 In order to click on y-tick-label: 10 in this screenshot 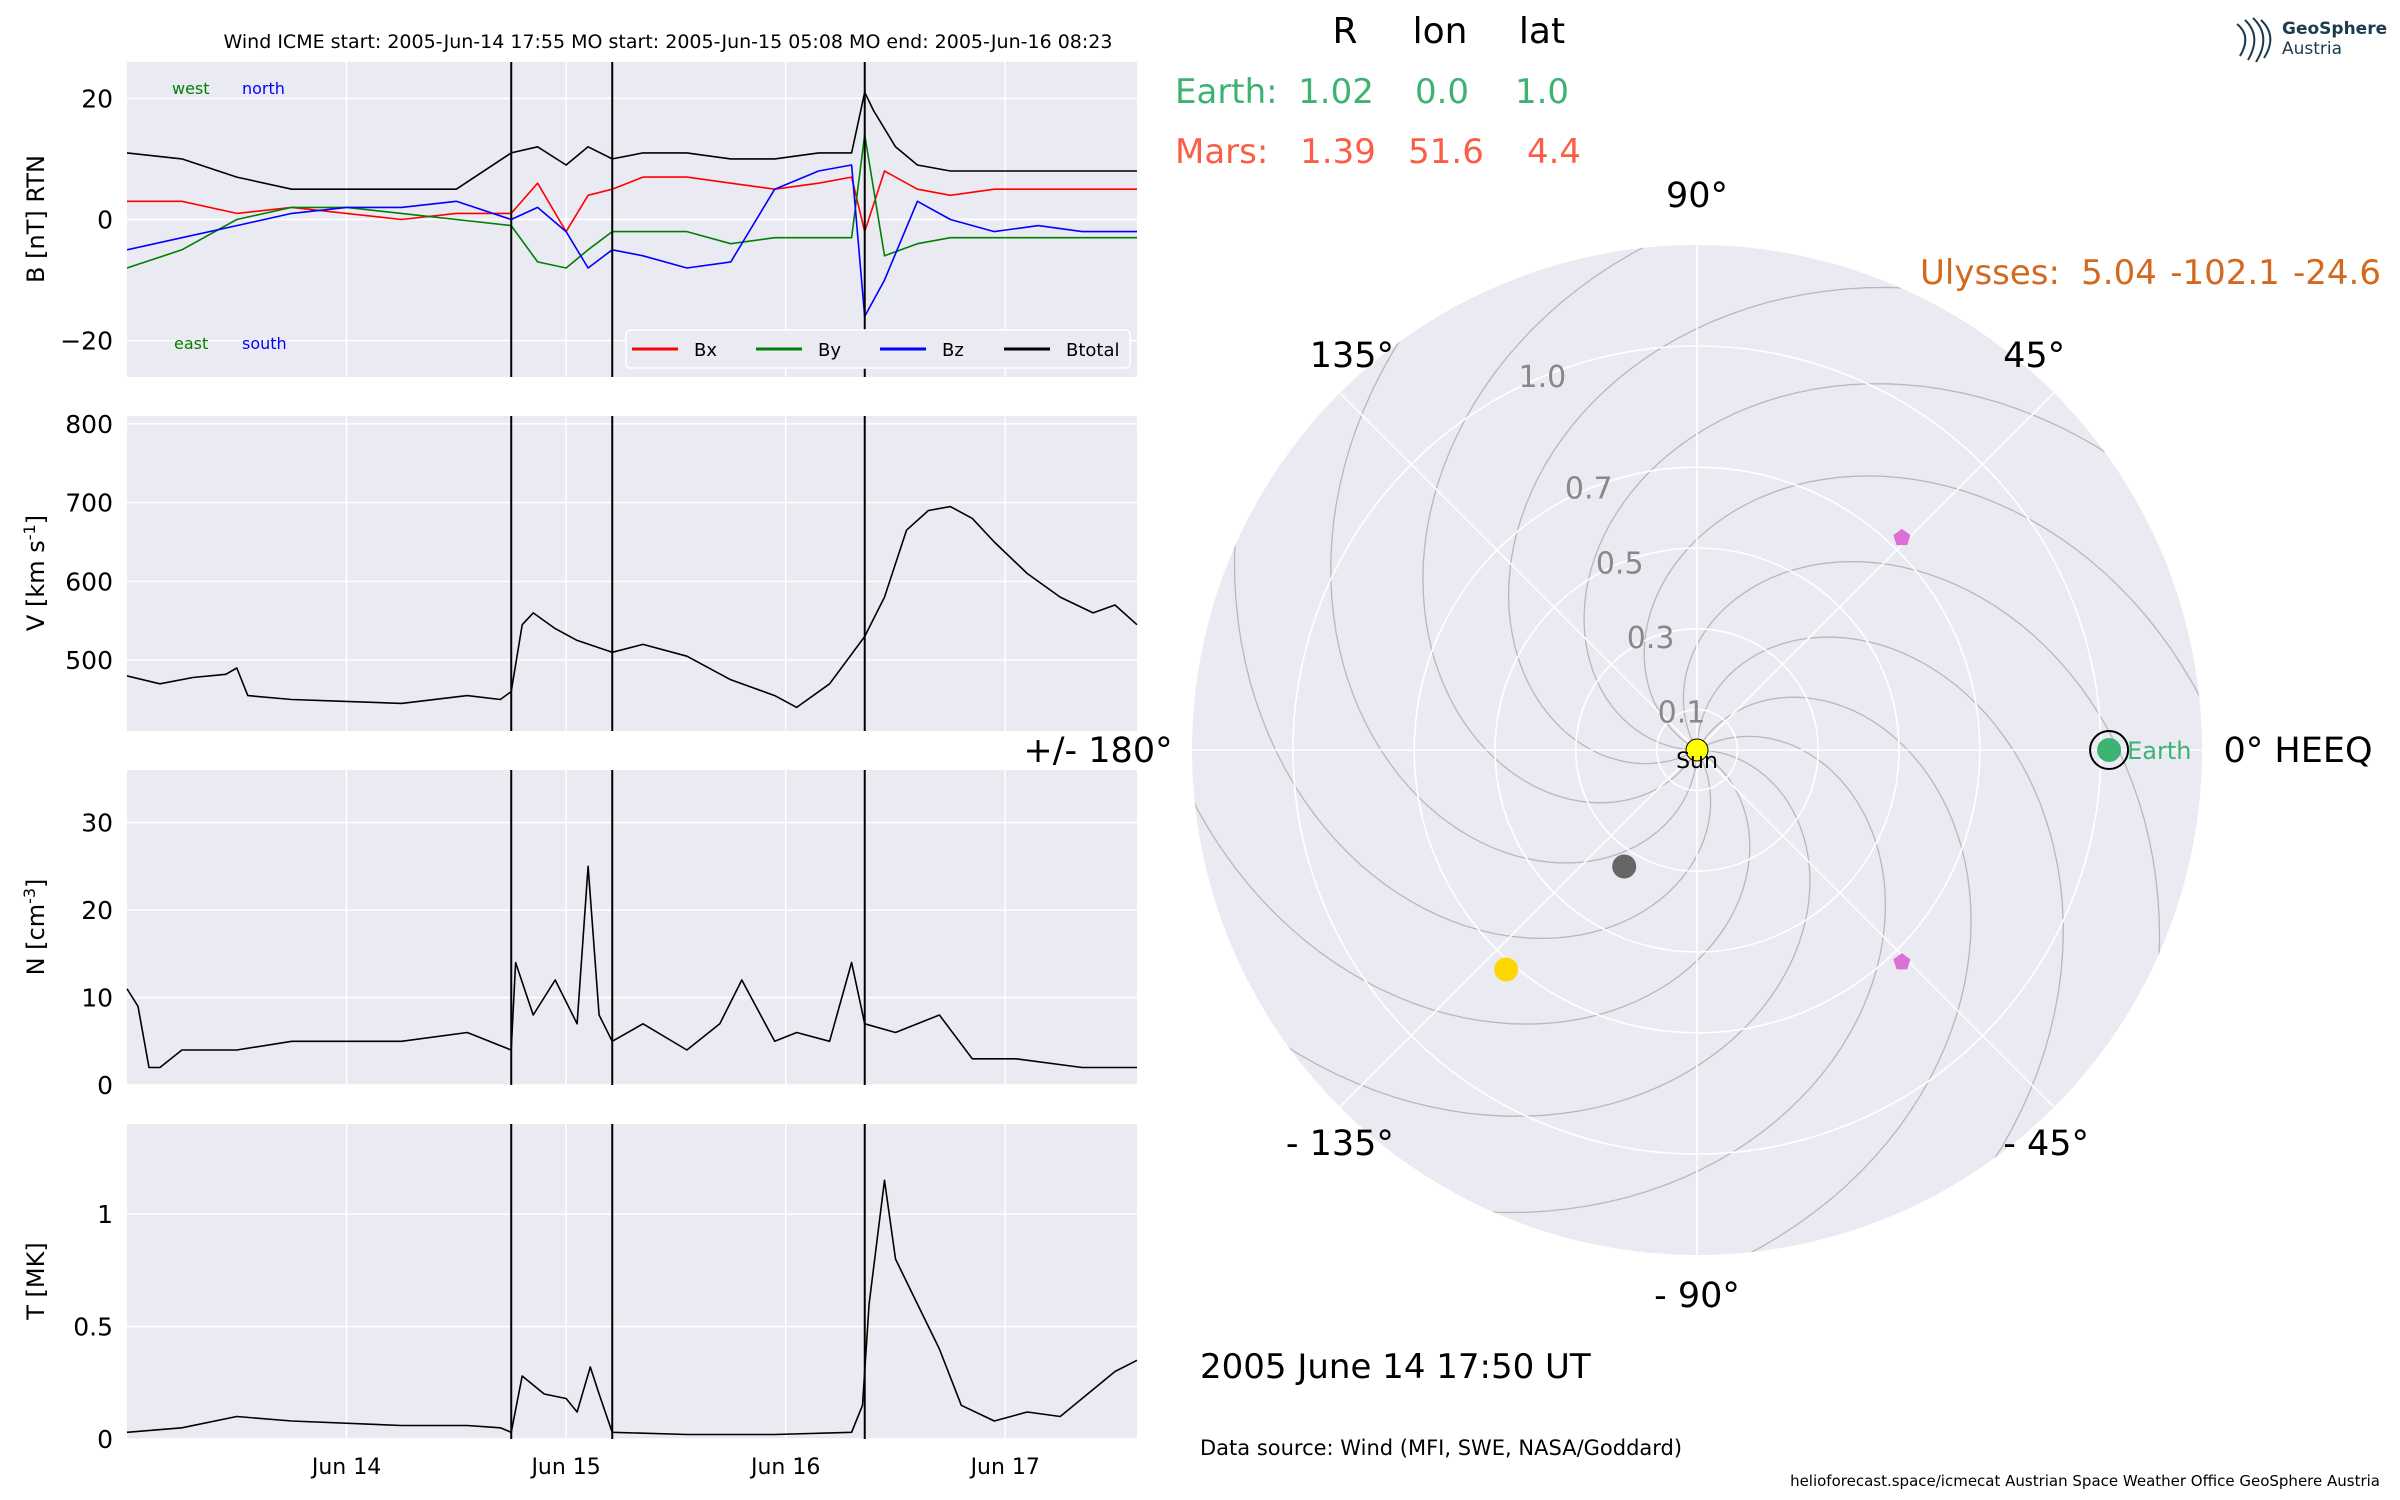, I will do `click(97, 998)`.